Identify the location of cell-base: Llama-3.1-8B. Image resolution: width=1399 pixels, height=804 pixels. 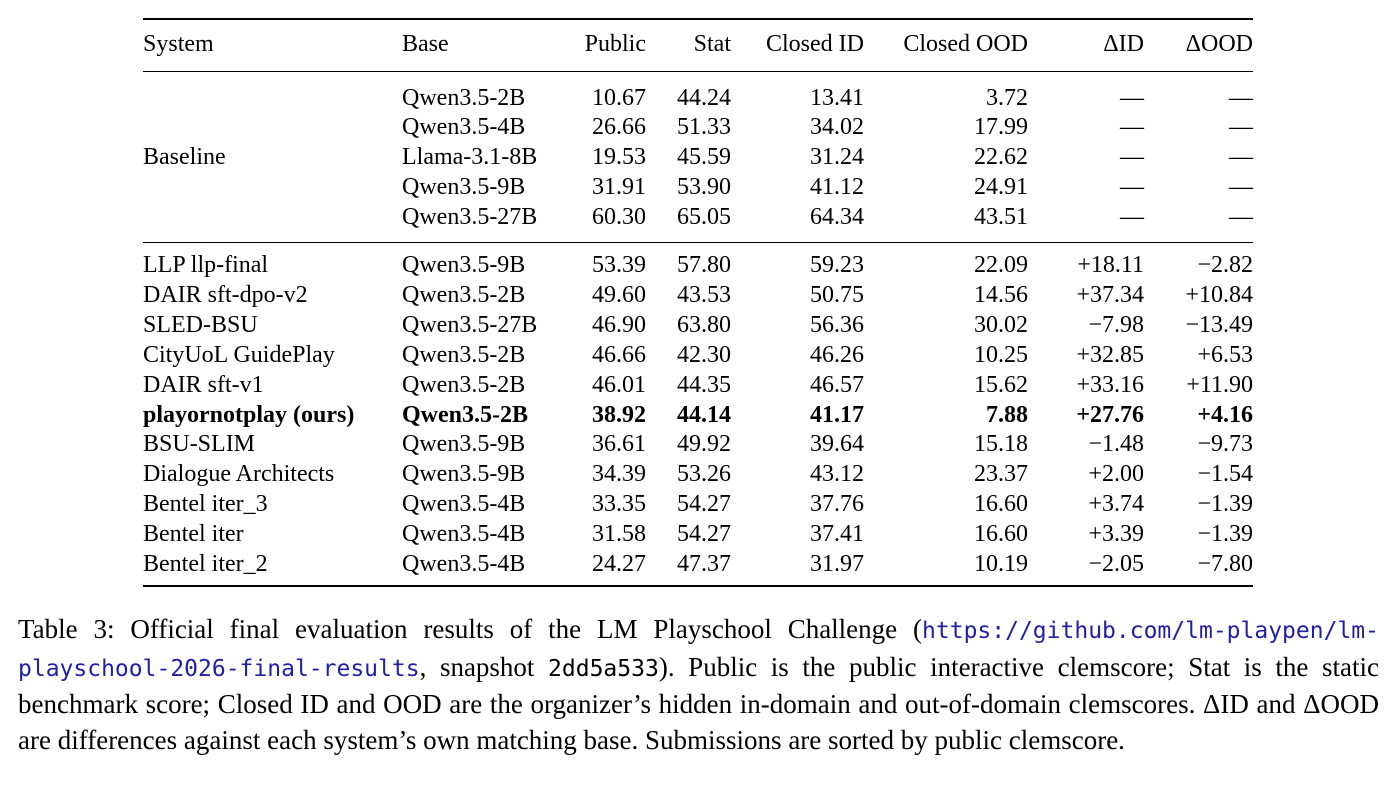
(470, 157).